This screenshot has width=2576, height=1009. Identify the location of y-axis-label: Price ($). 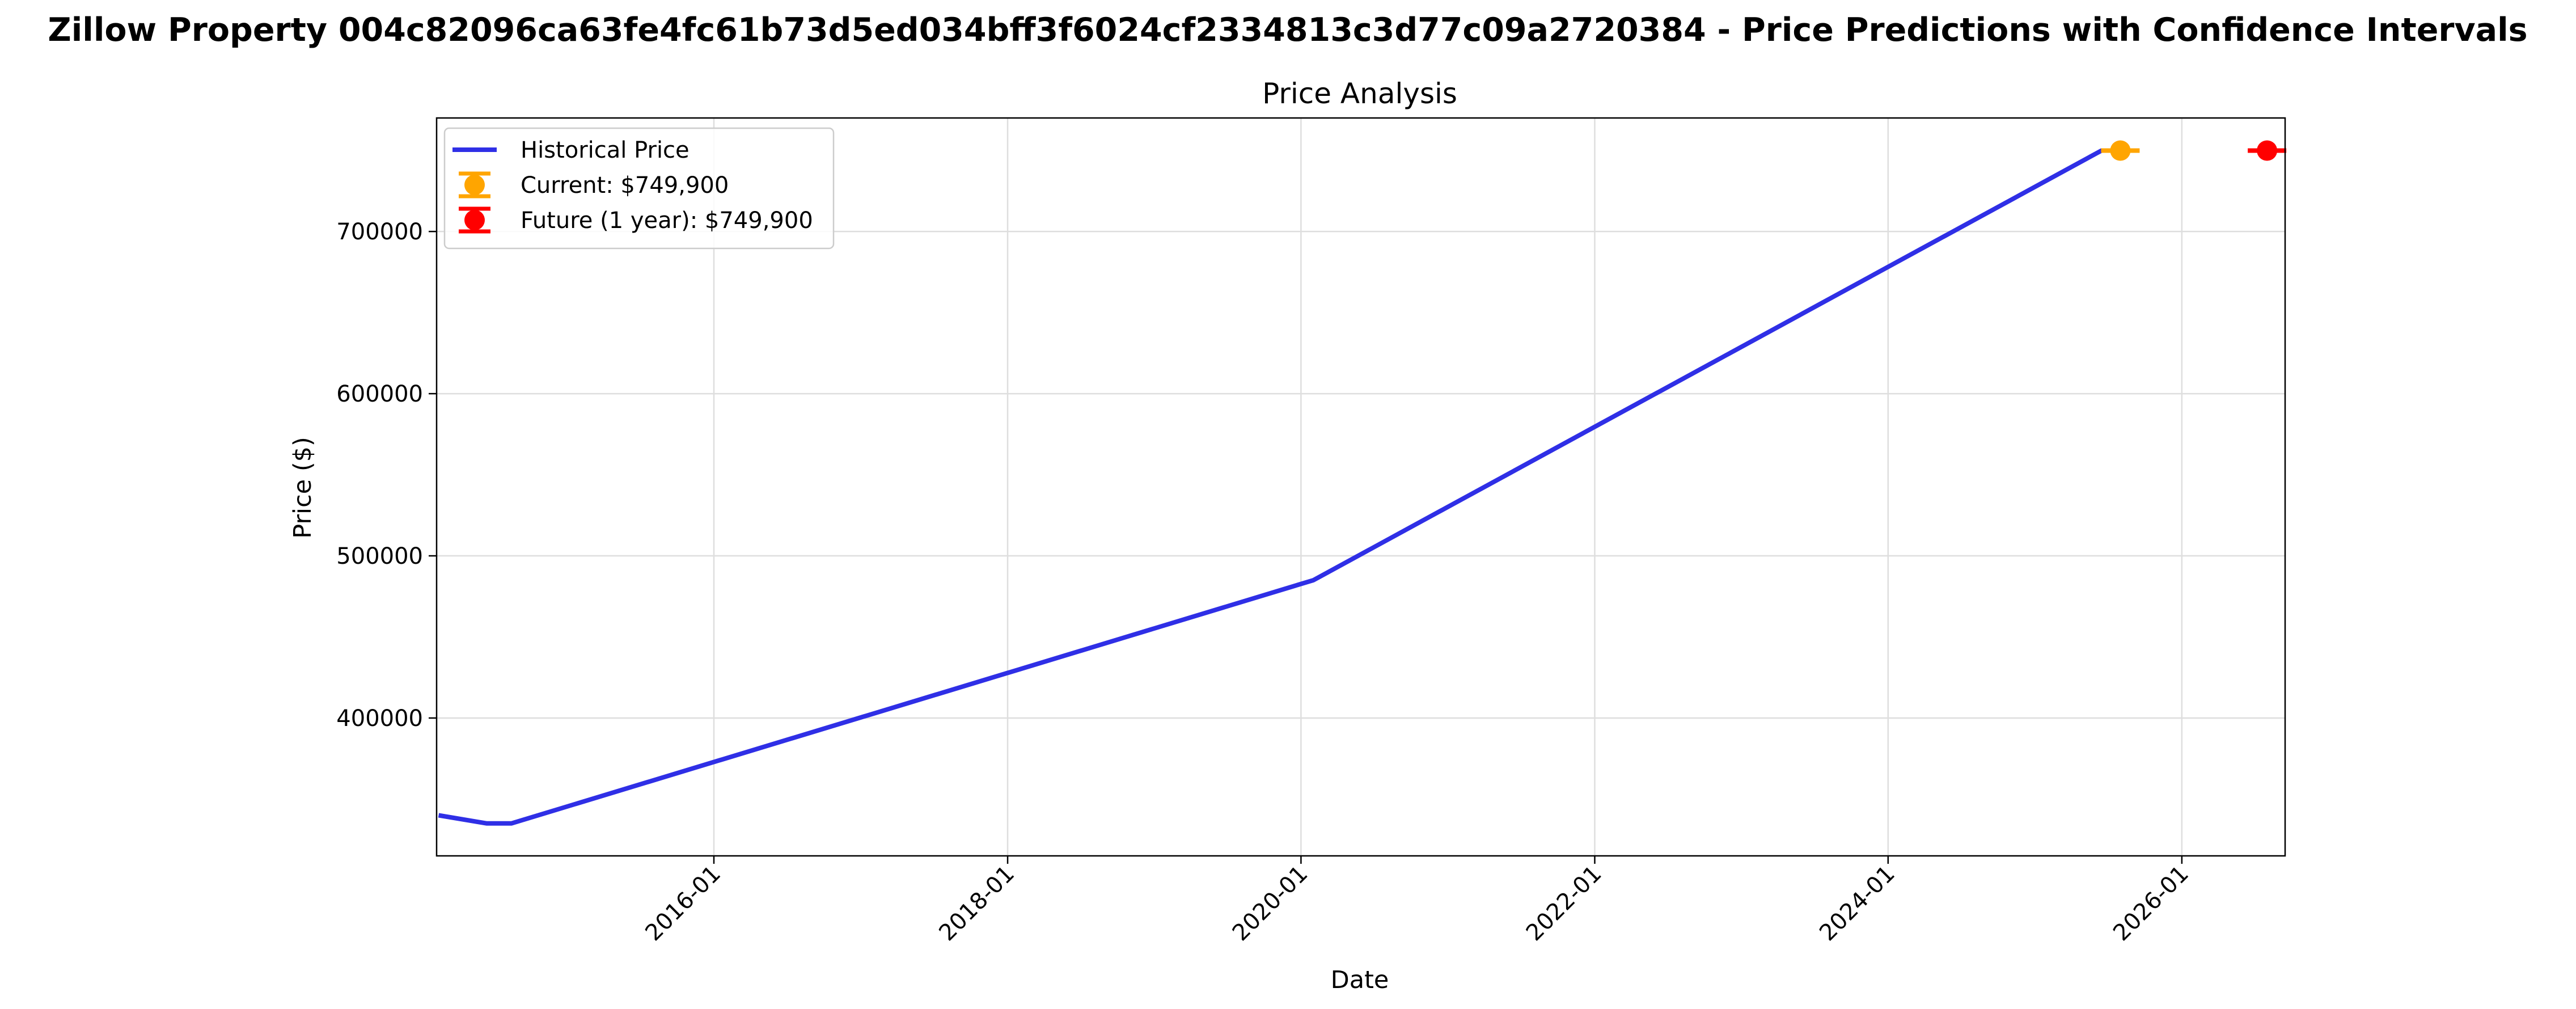
(303, 488).